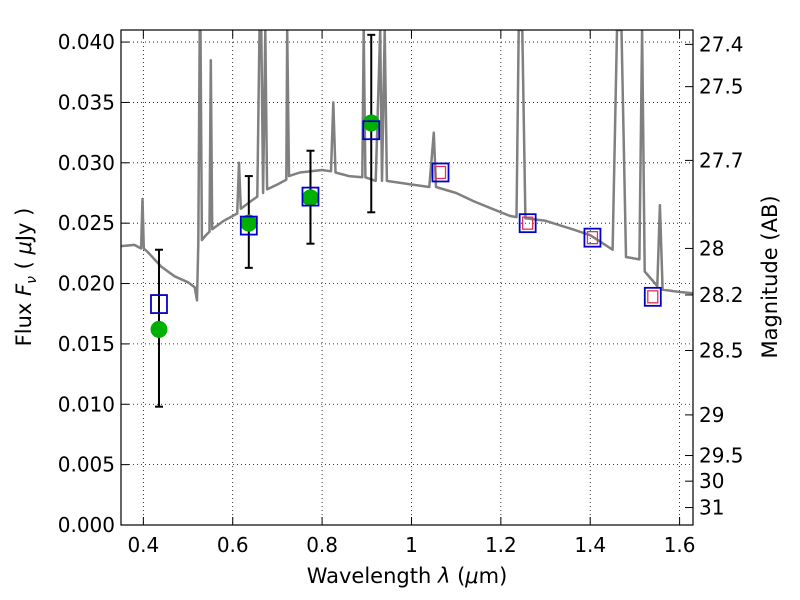 The image size is (800, 600). What do you see at coordinates (407, 576) in the screenshot?
I see `x-axis-label: Wavelength λ (μm)` at bounding box center [407, 576].